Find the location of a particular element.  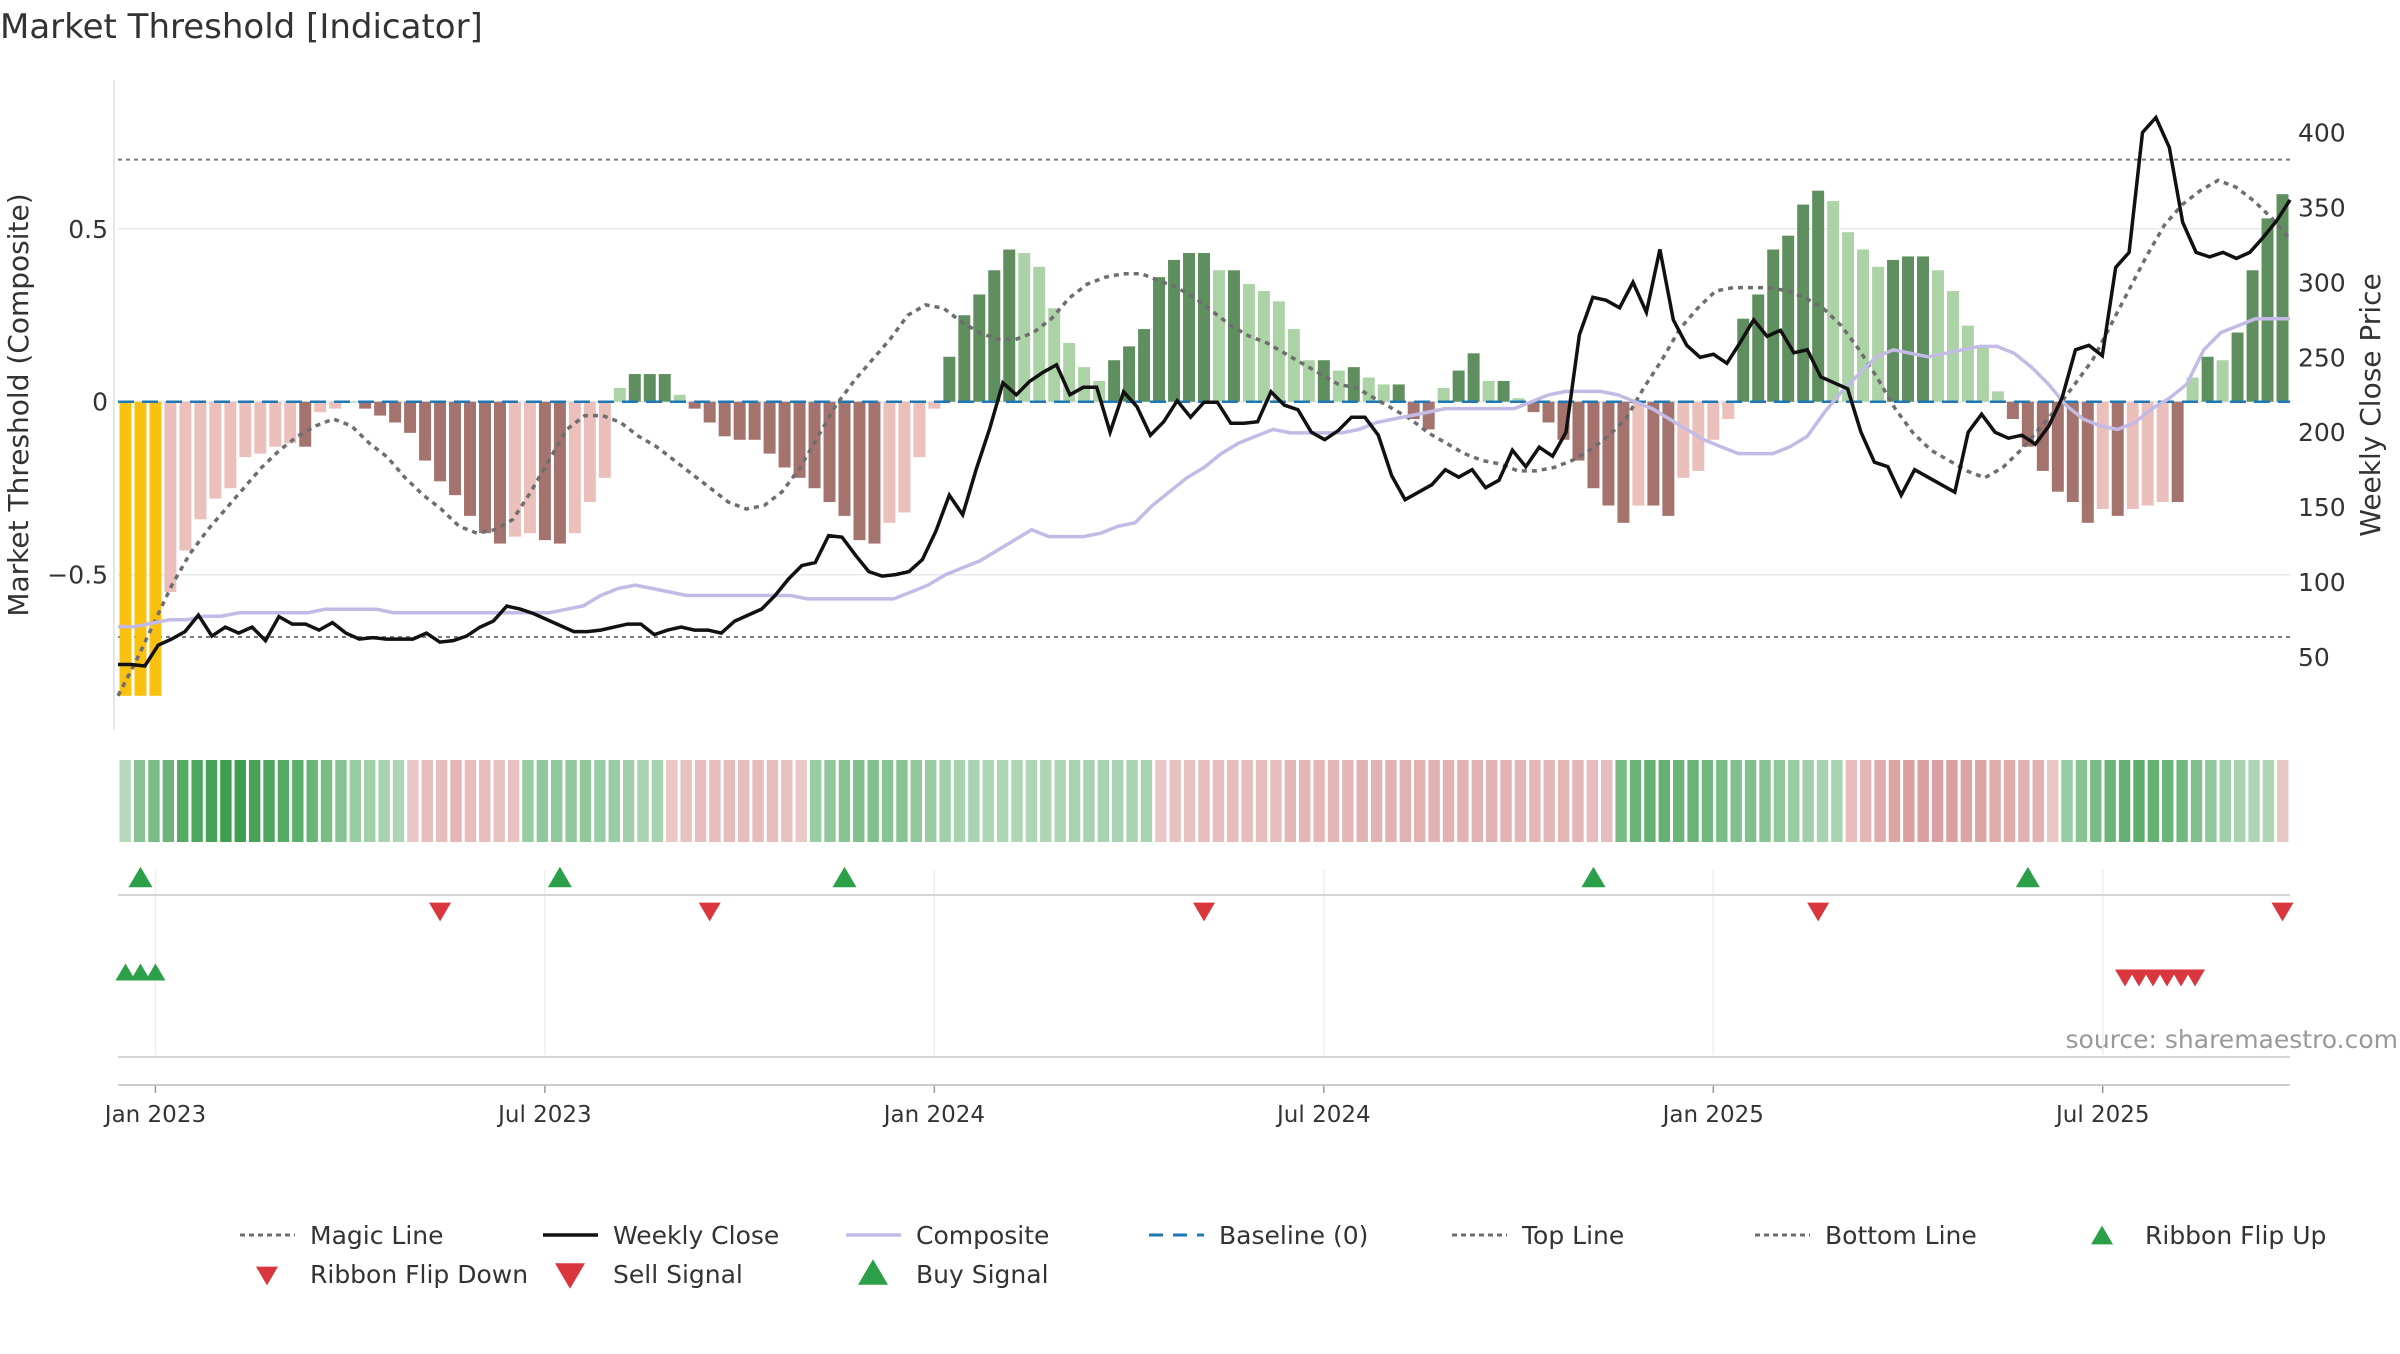

legend-item: Bottom Line is located at coordinates (1866, 1235).